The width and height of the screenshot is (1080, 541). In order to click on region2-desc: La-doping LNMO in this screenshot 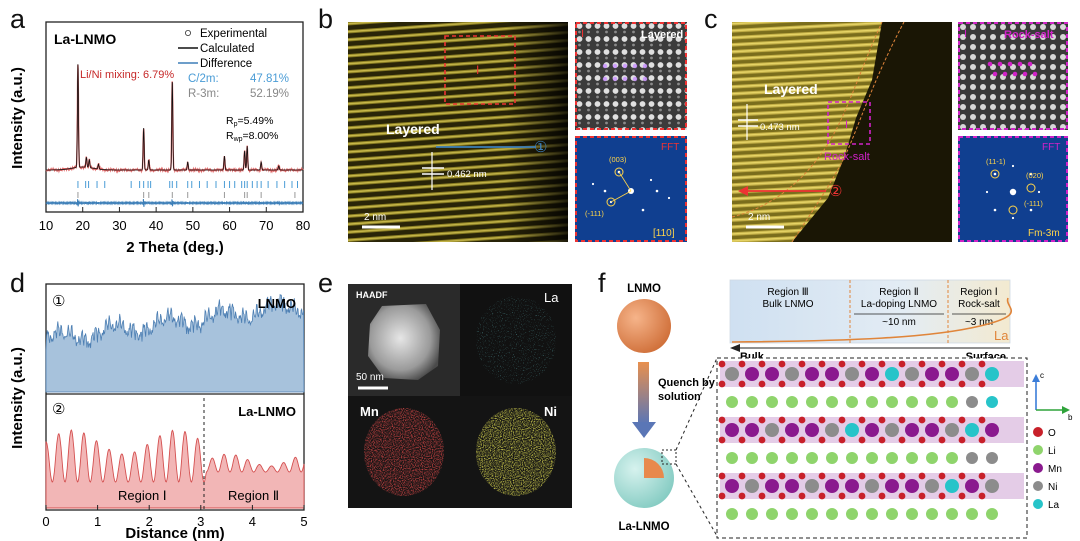, I will do `click(899, 304)`.